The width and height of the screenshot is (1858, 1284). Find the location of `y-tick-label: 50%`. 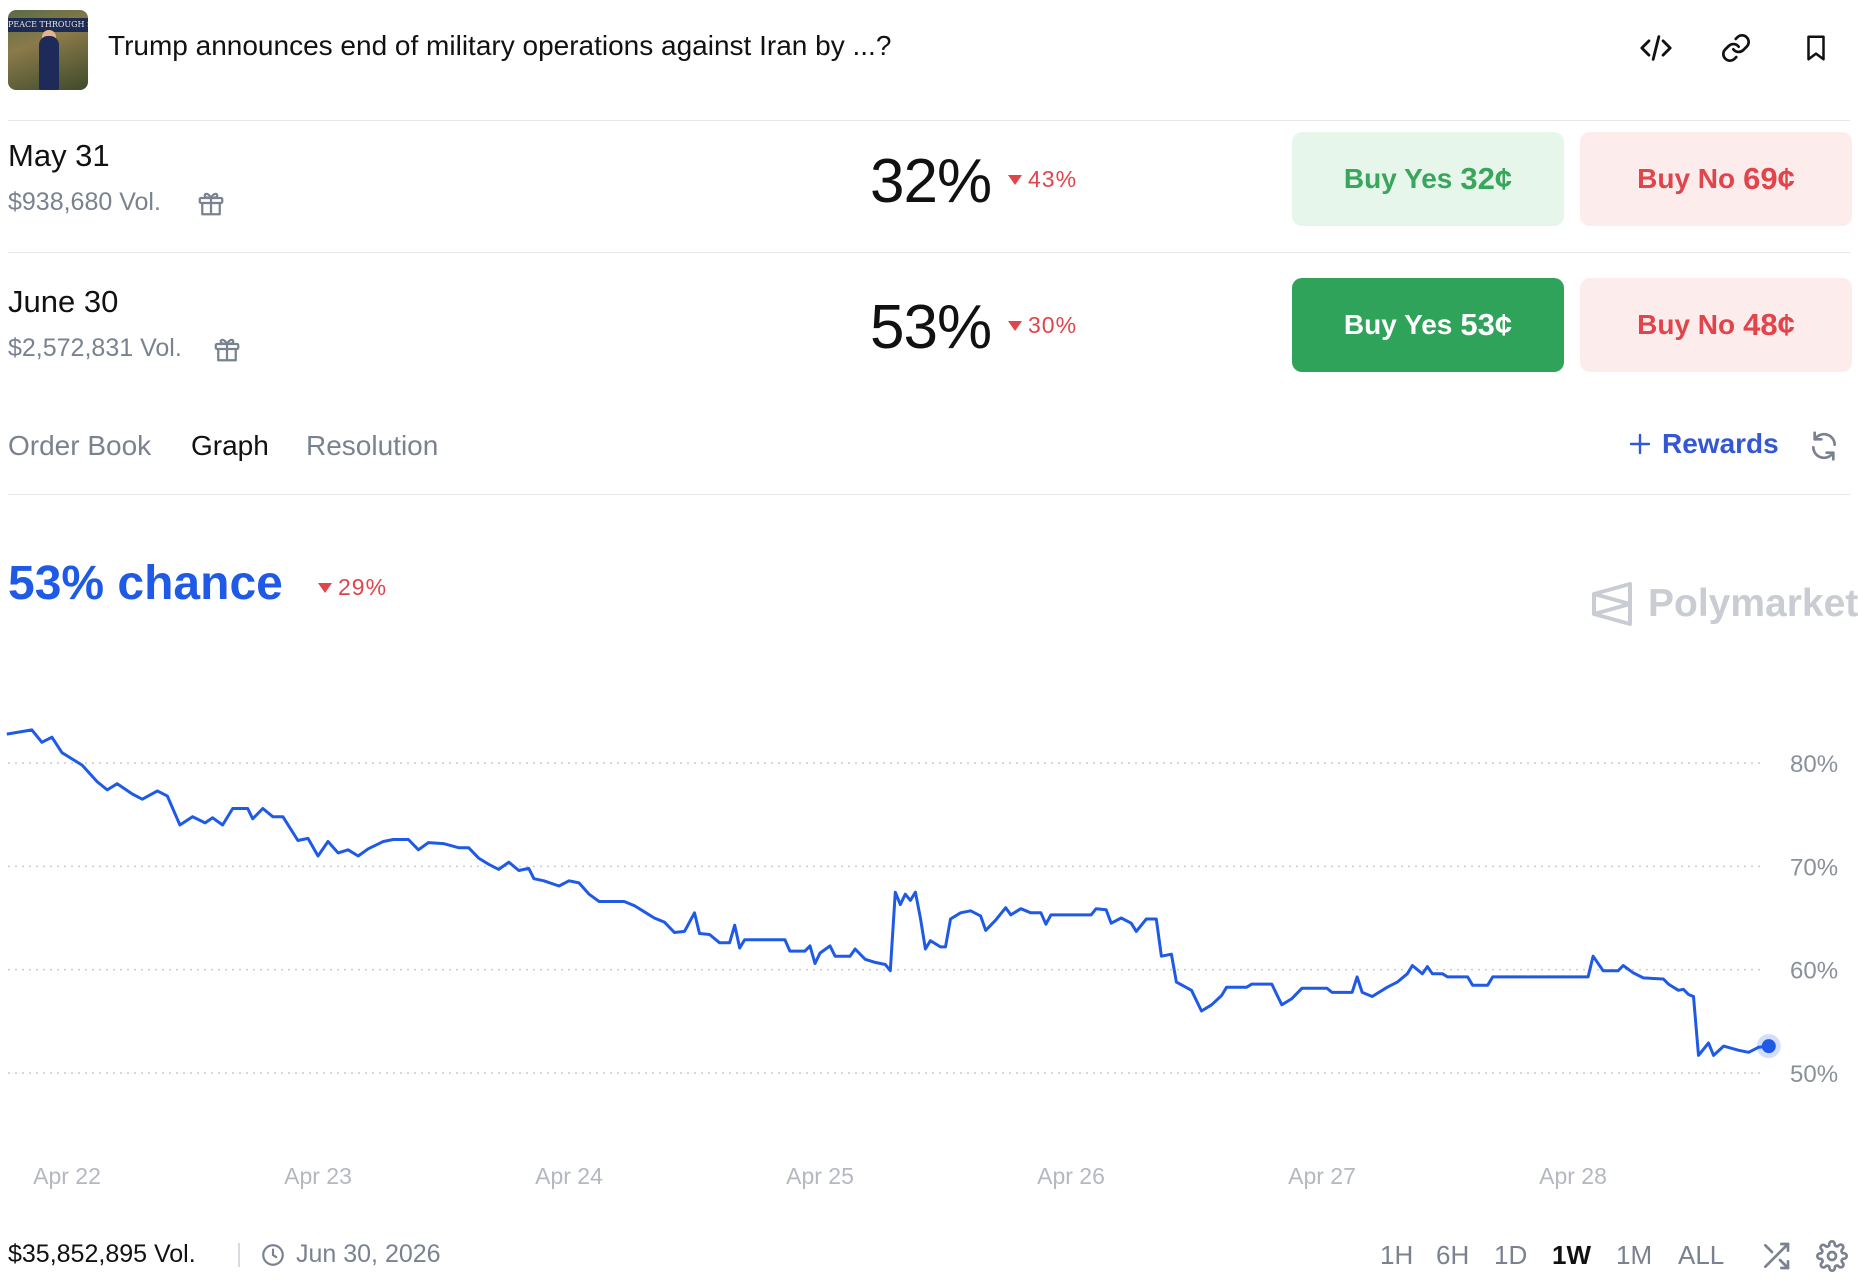

y-tick-label: 50% is located at coordinates (1814, 1074).